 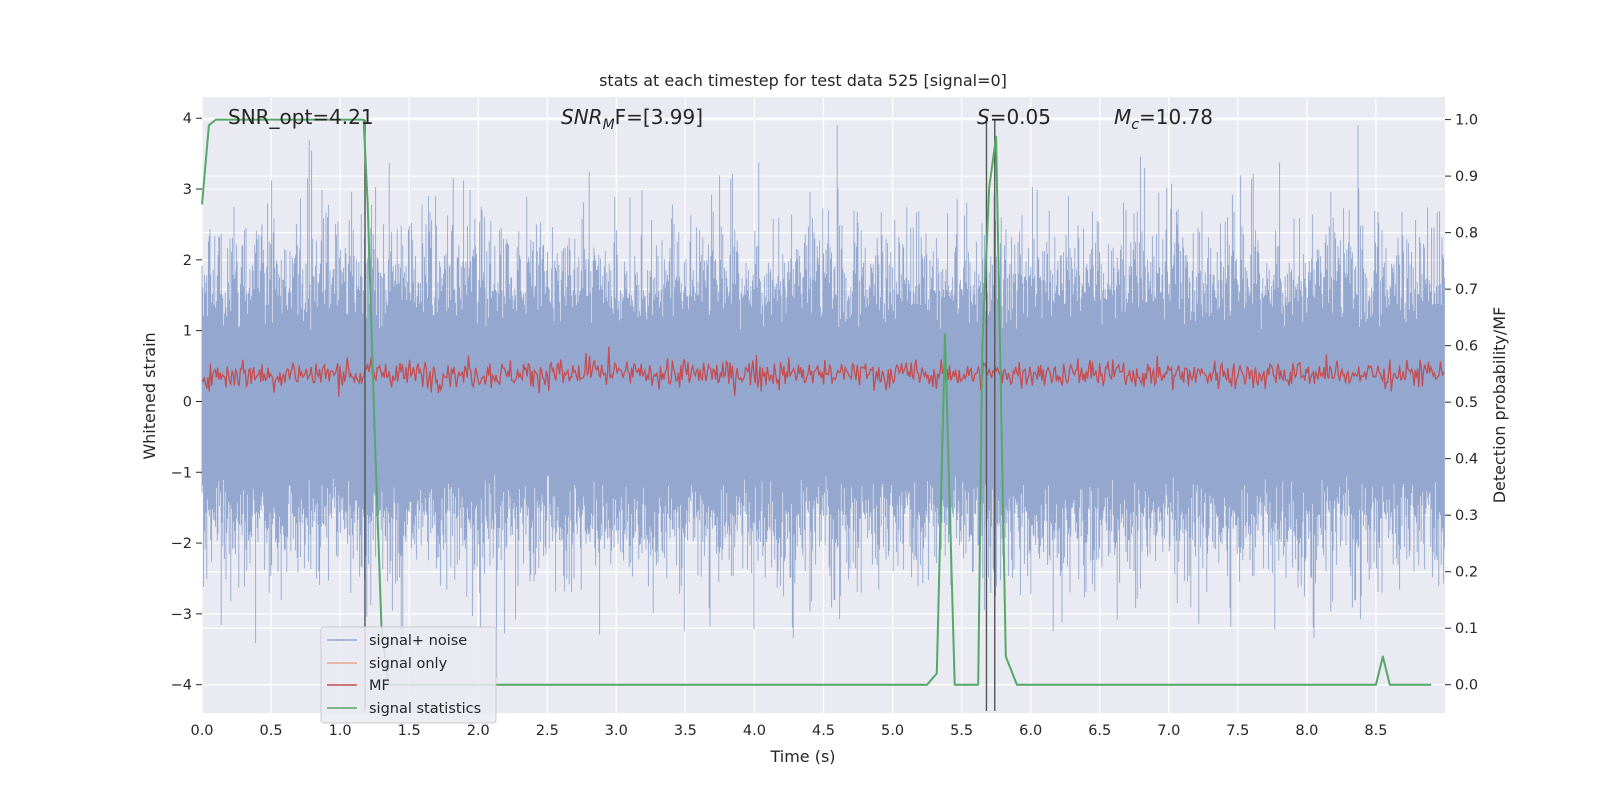 I want to click on x-tick-label: 6.5, so click(x=1099, y=731).